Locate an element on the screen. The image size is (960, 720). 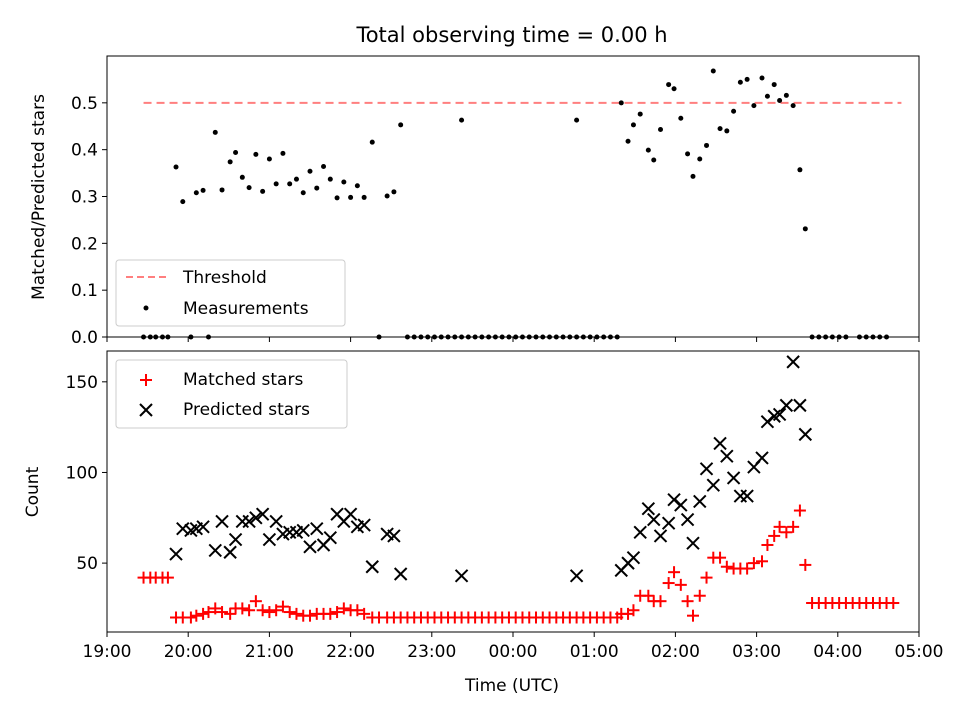
figure-title: Total observing time = 0.00 h is located at coordinates (511, 35).